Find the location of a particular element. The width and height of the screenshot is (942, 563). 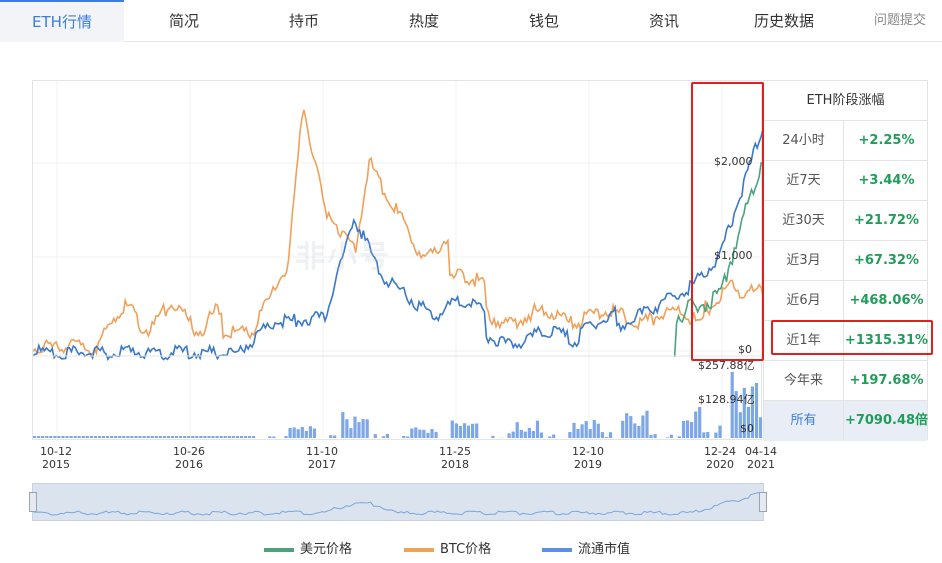

legend-market-cap: 流通市值 is located at coordinates (586, 547).